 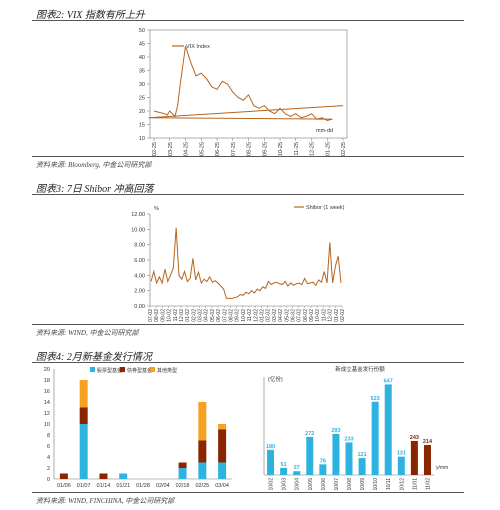 What do you see at coordinates (309, 434) in the screenshot?
I see `data-label: 272` at bounding box center [309, 434].